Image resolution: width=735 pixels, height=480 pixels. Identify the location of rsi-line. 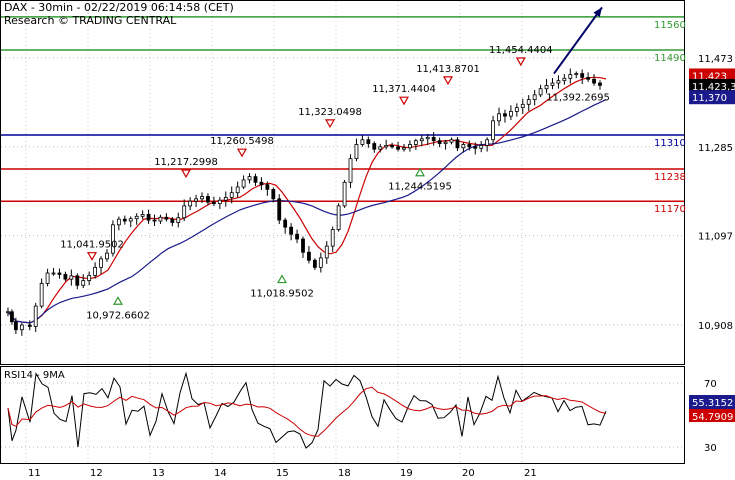
(307, 410).